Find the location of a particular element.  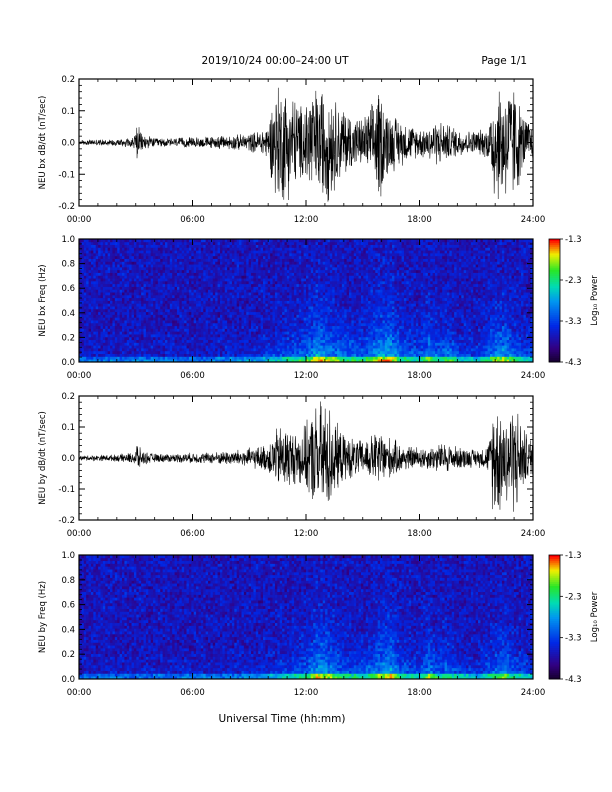

y-tick-label: 0.1 is located at coordinates (68, 112).